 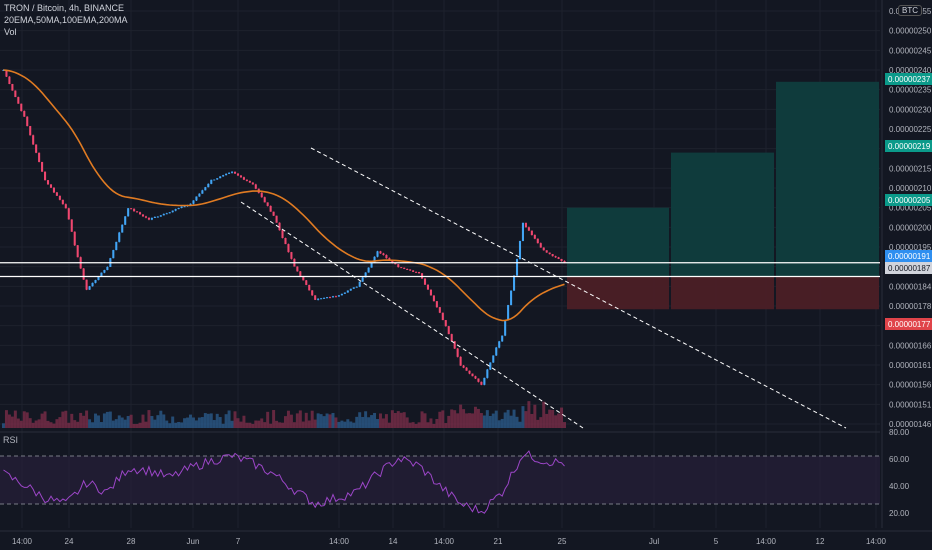 What do you see at coordinates (827, 179) in the screenshot?
I see `target-zone` at bounding box center [827, 179].